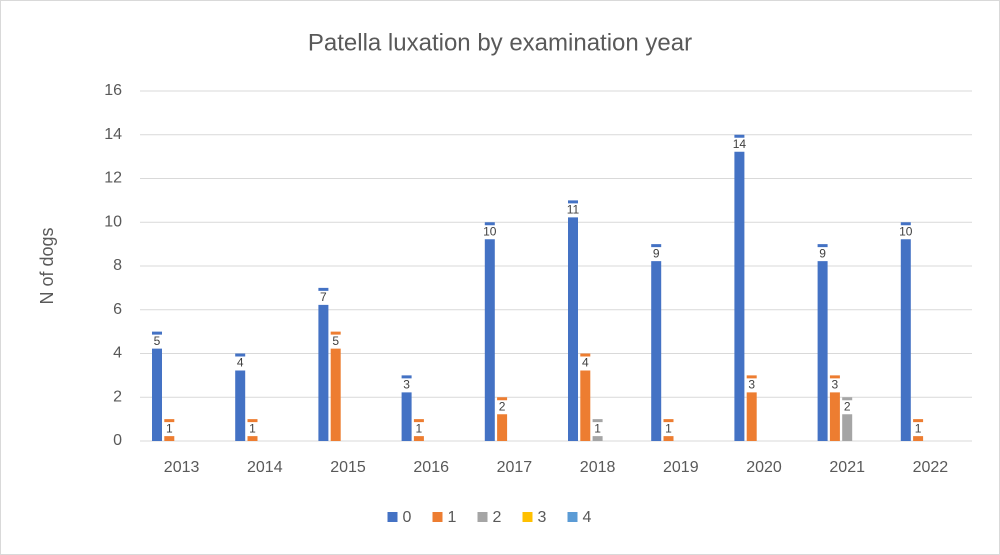 This screenshot has width=1000, height=555. What do you see at coordinates (113, 134) in the screenshot?
I see `y-tick-label: 14` at bounding box center [113, 134].